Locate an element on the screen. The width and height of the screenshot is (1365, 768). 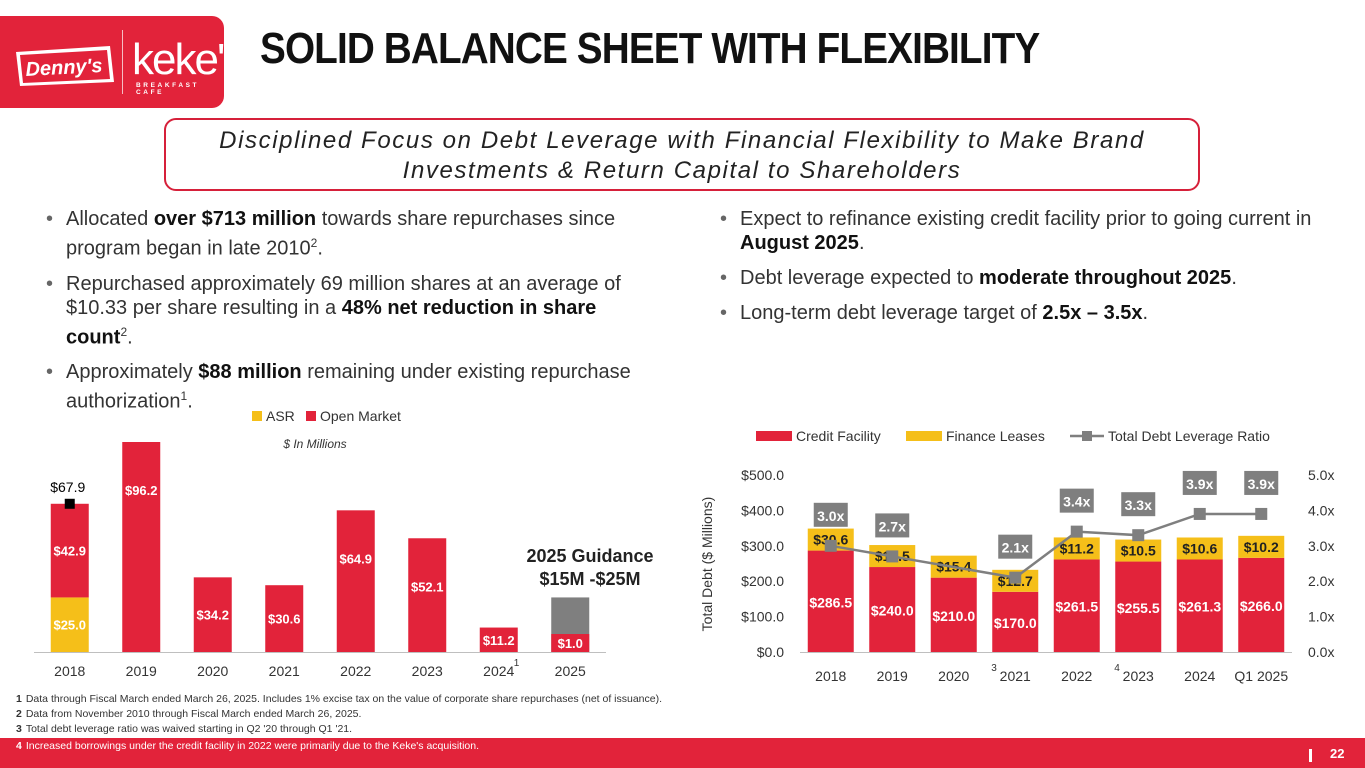
data-label-finance-leases: $30.6 is located at coordinates (830, 540).